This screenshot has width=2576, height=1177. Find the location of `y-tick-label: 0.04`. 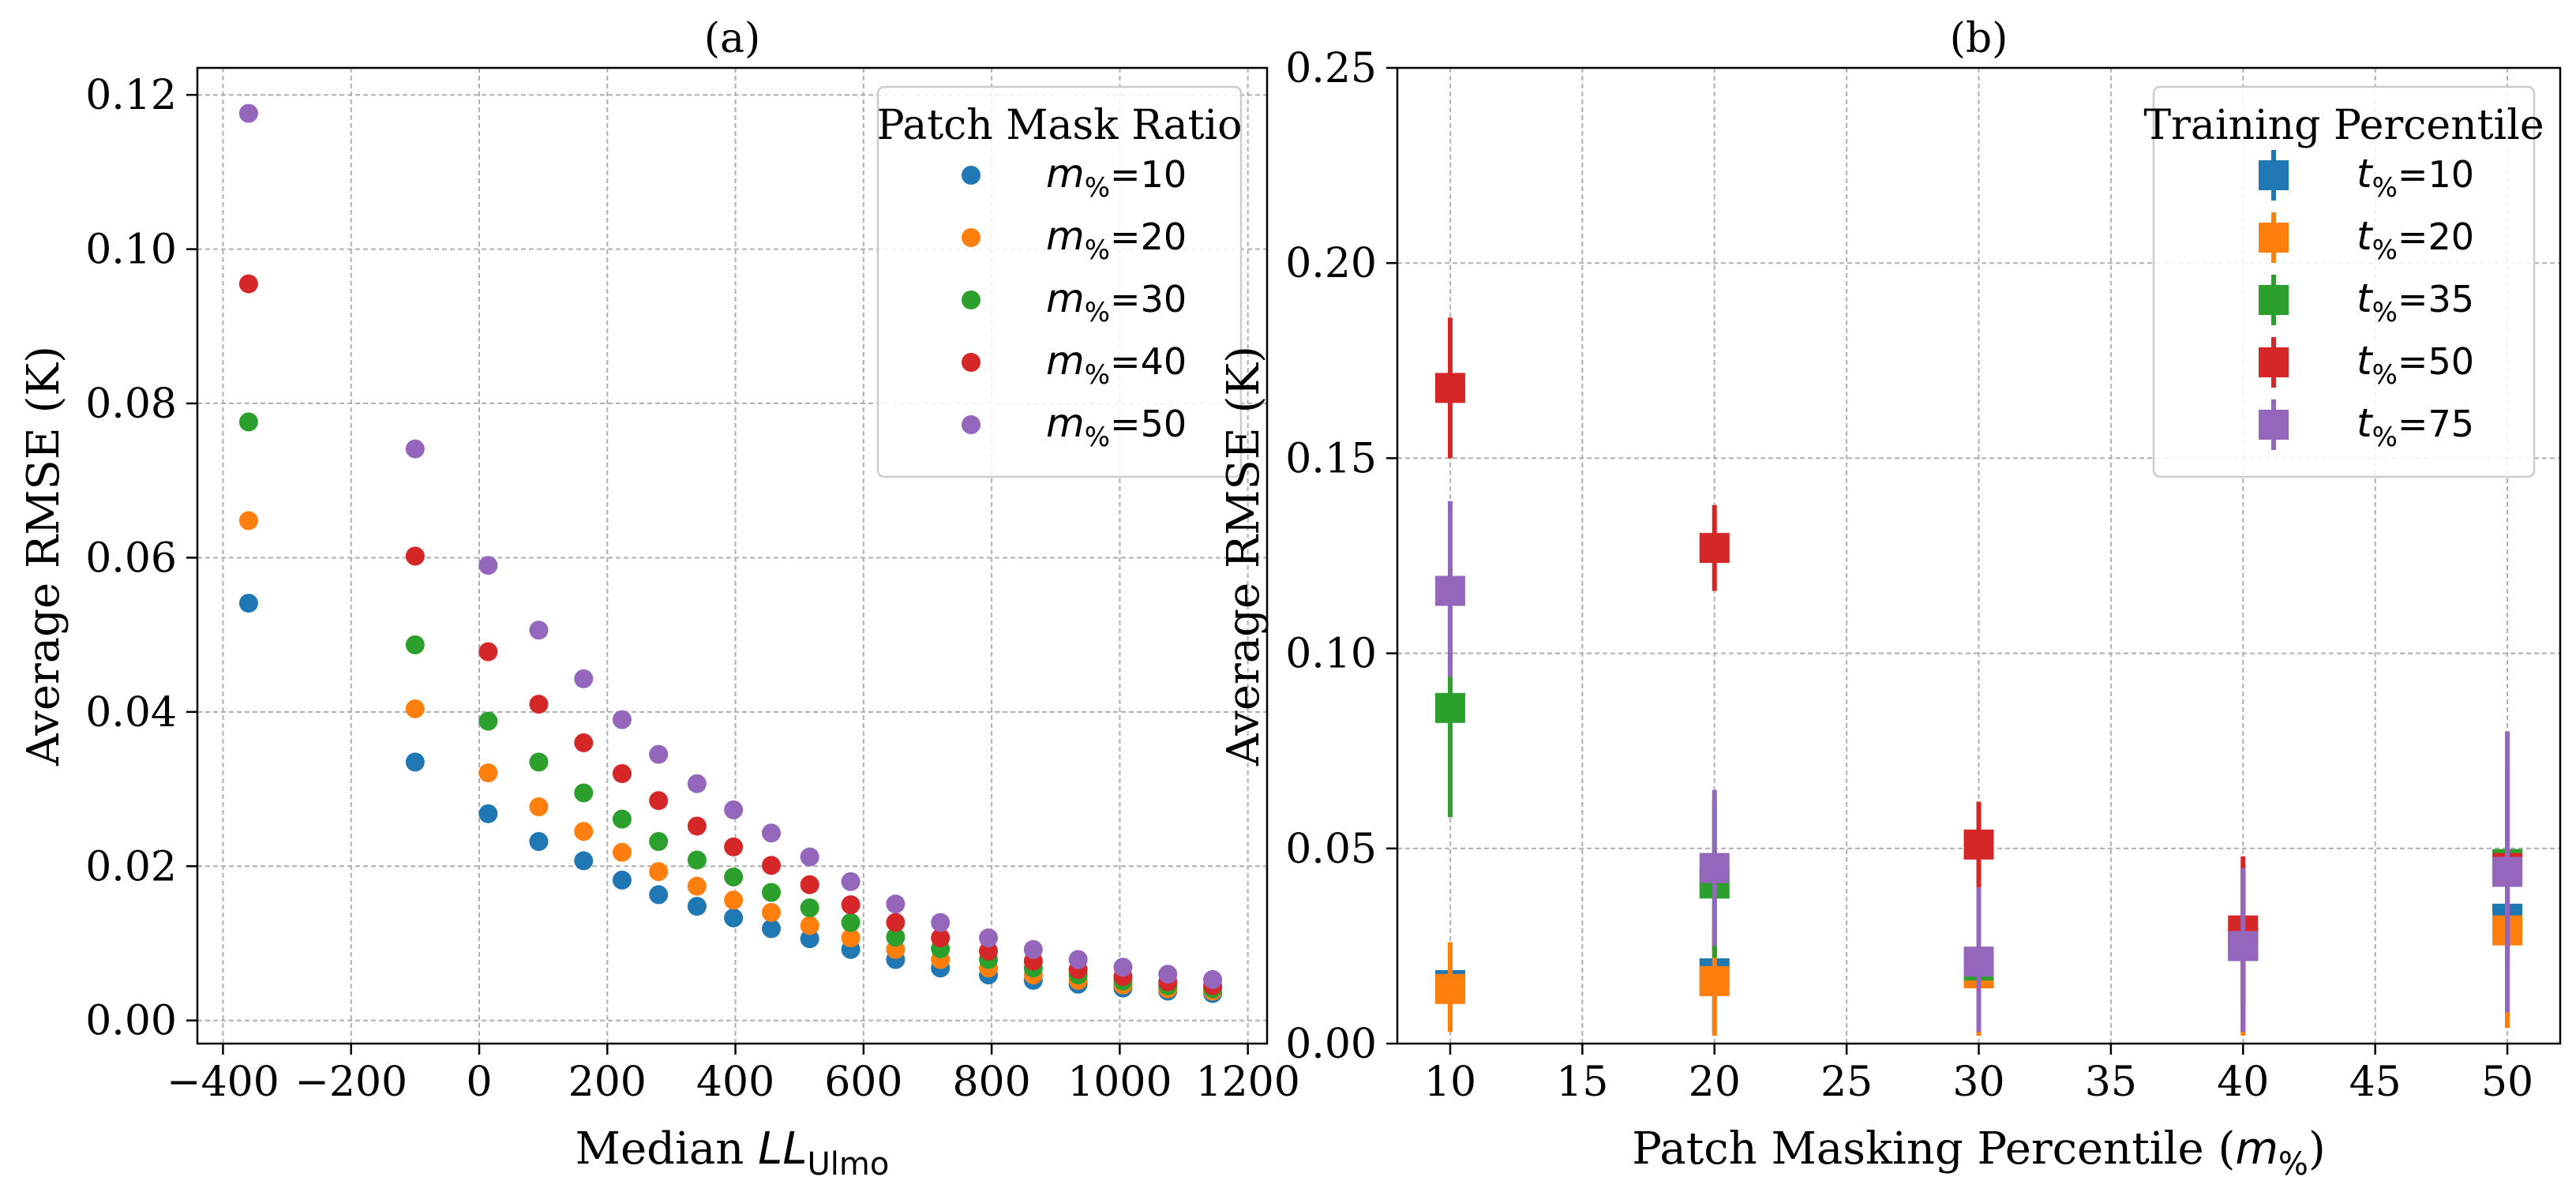

y-tick-label: 0.04 is located at coordinates (131, 713).